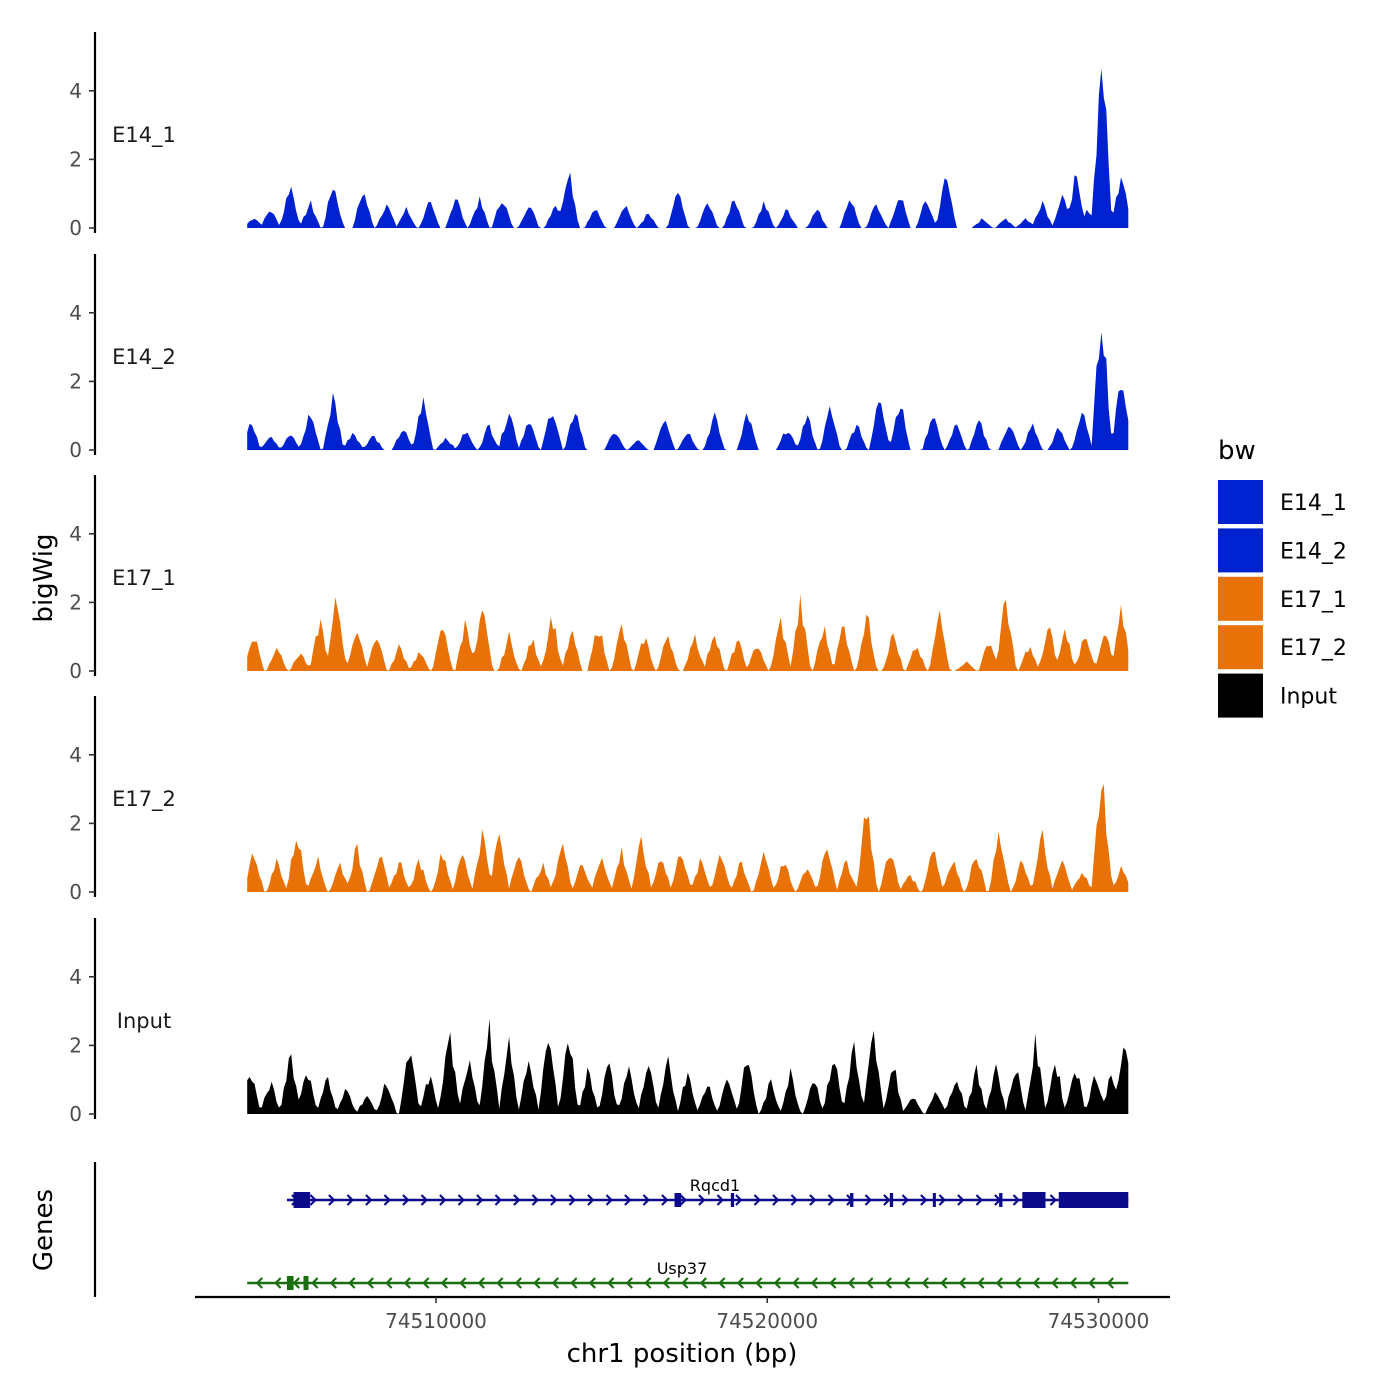 The width and height of the screenshot is (1400, 1400). Describe the element at coordinates (1282, 577) in the screenshot. I see `legend: bw E14_1 E14_2 E17_1 E17_2 Input` at that location.